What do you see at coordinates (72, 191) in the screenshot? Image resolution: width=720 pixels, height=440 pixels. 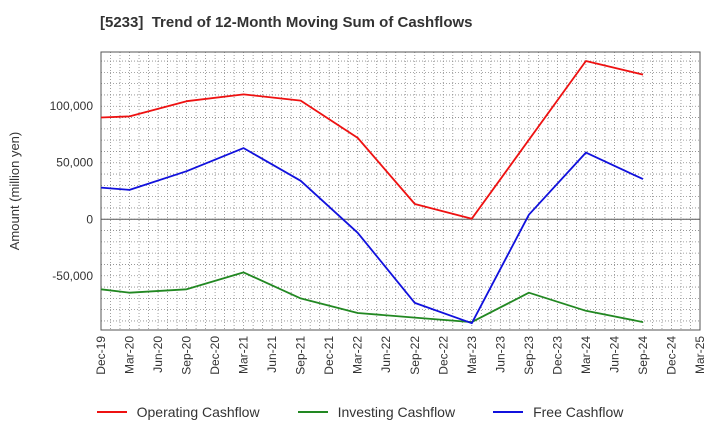 I see `y-axis-tick-labels: -50,000 0 50,000 100,000` at bounding box center [72, 191].